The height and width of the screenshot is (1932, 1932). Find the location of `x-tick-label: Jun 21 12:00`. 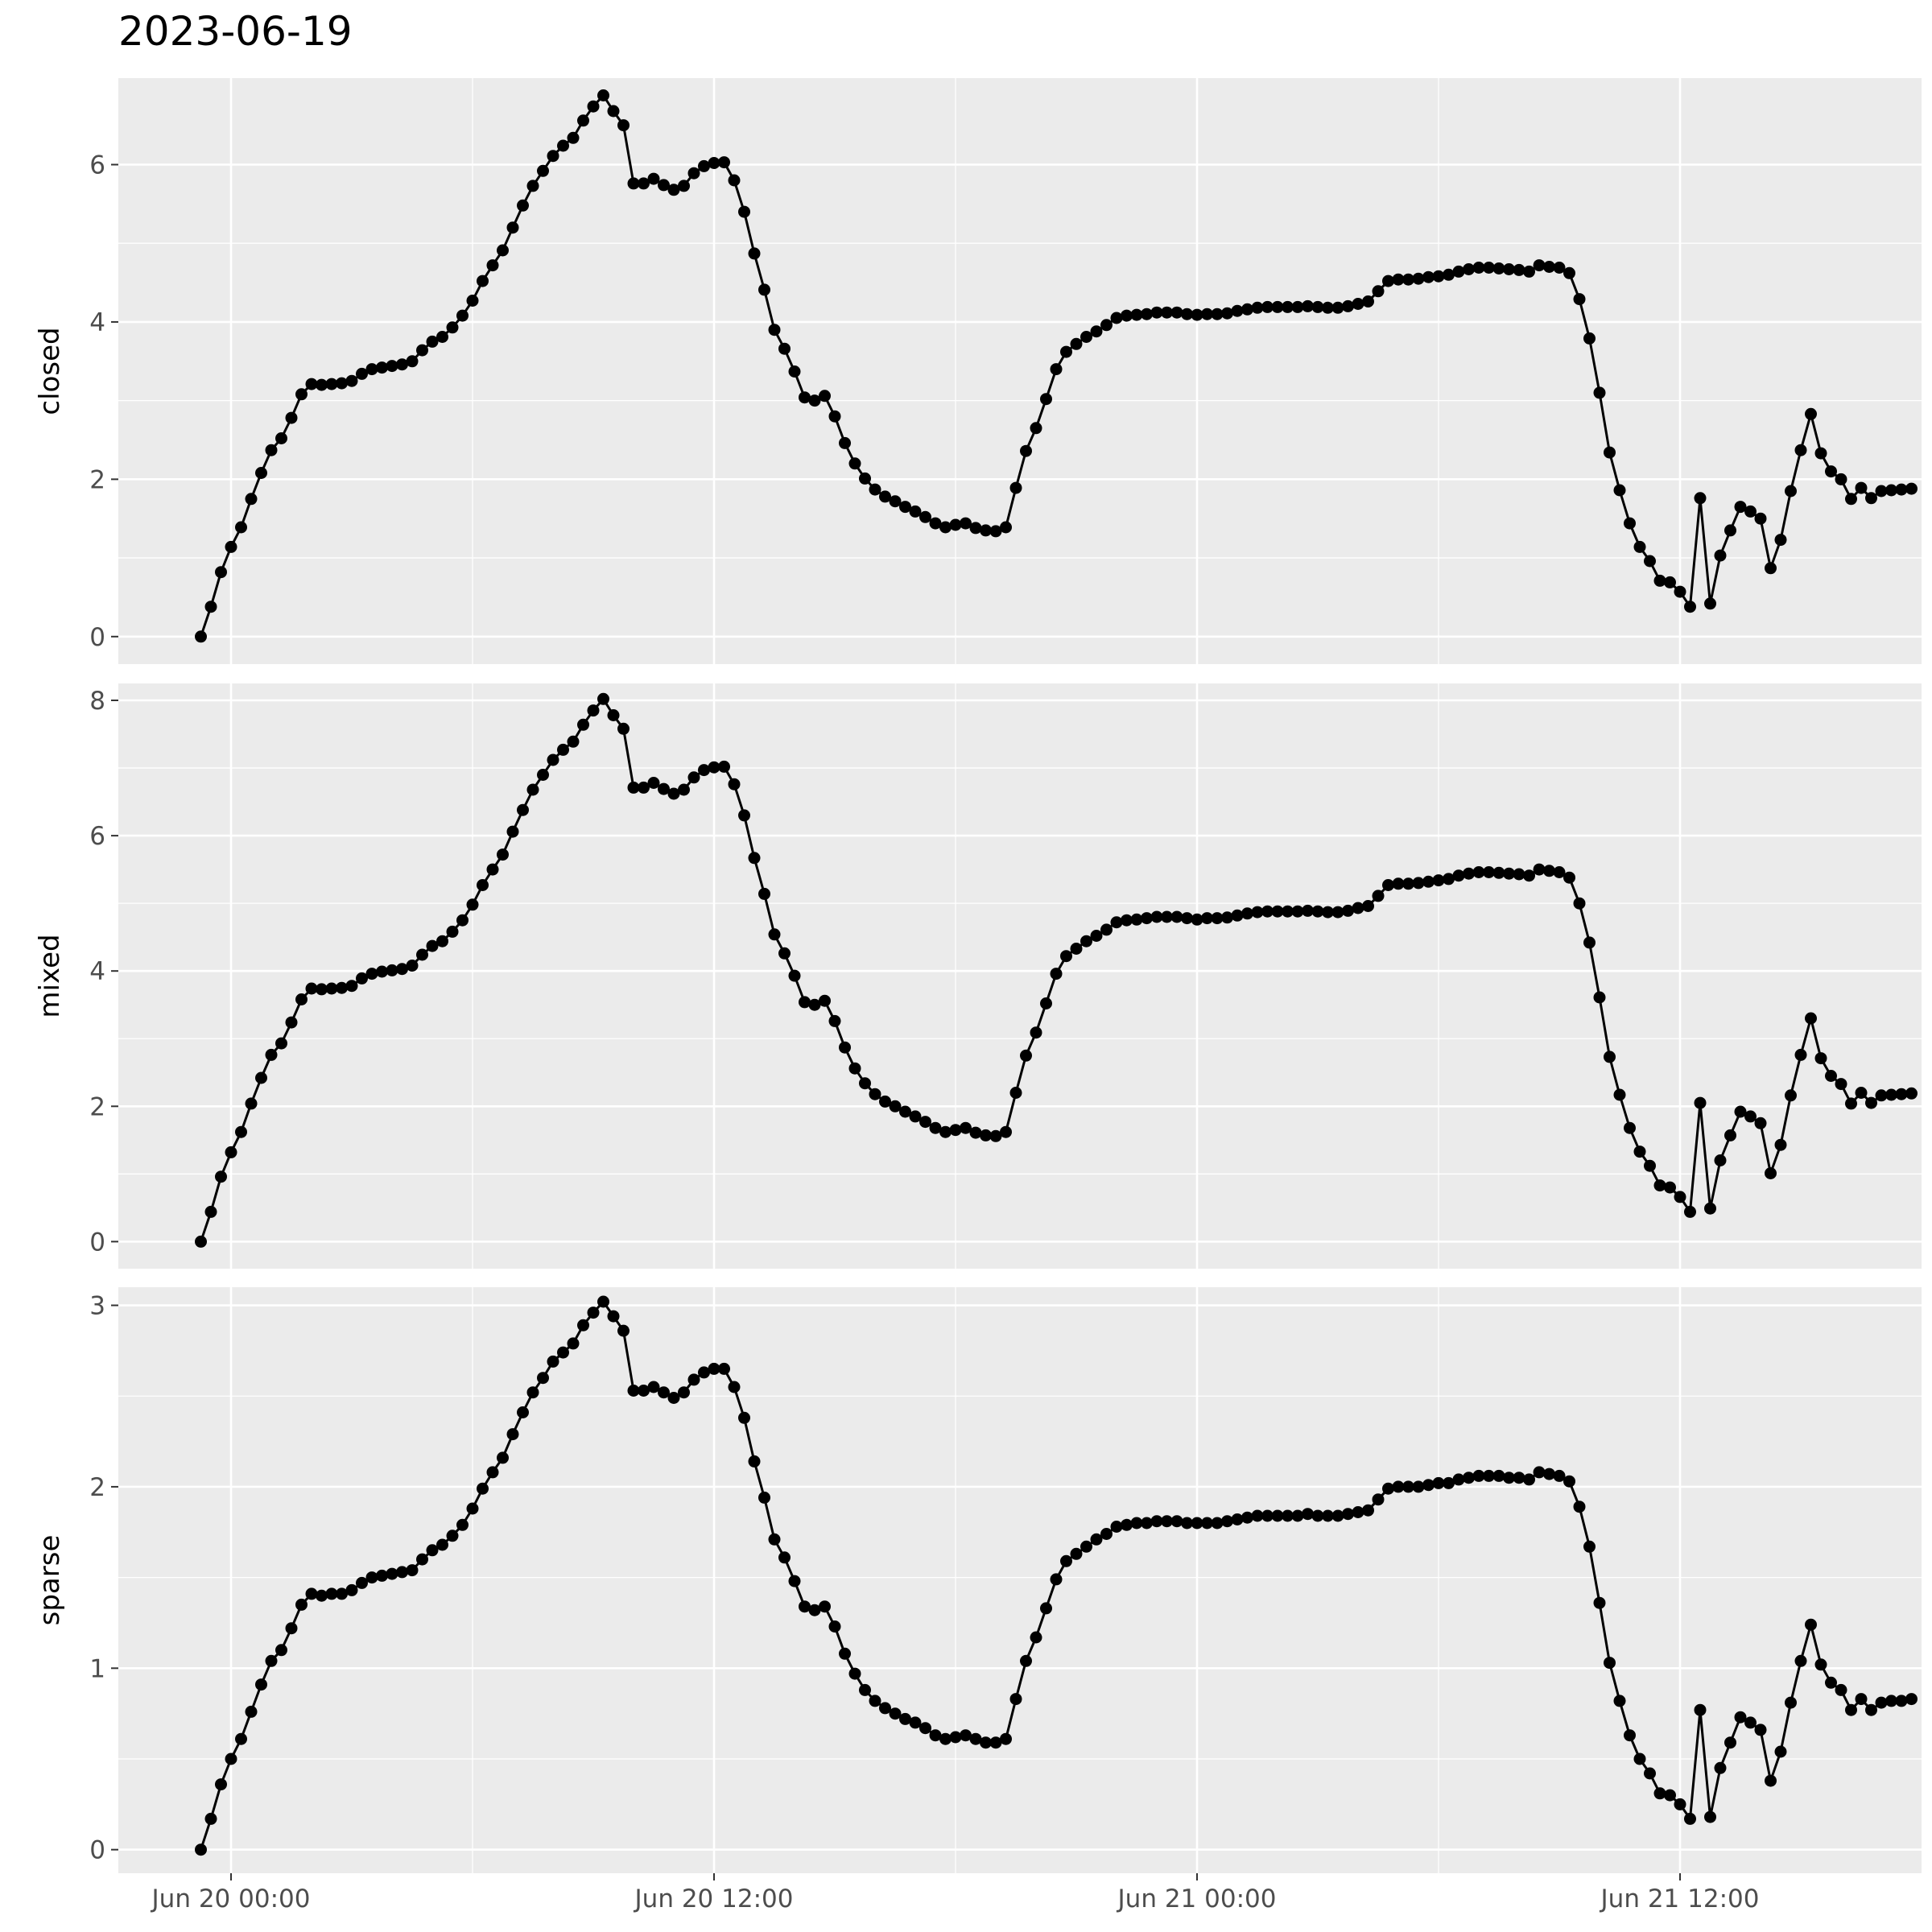

x-tick-label: Jun 21 12:00 is located at coordinates (1680, 1899).